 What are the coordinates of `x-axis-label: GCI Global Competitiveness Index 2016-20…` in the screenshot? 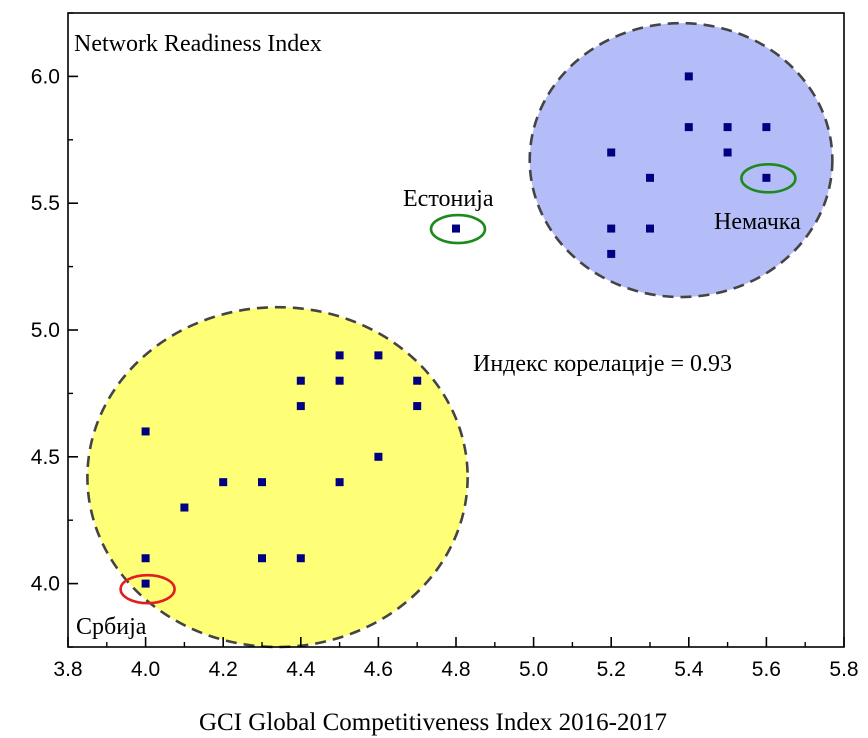 It's located at (433, 722).